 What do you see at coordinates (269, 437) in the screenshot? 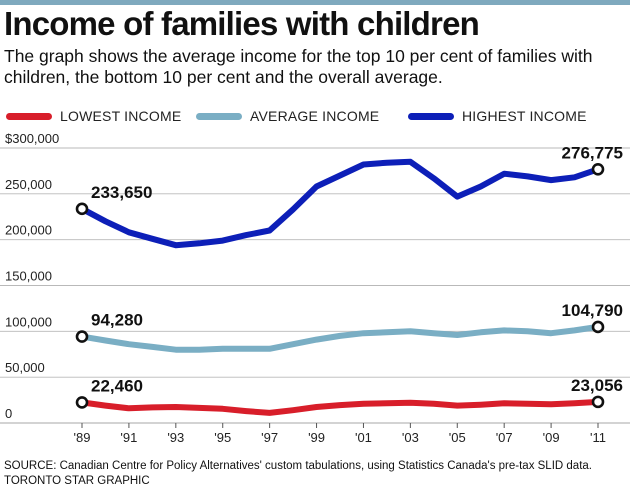
I see `x-tick-label: '97` at bounding box center [269, 437].